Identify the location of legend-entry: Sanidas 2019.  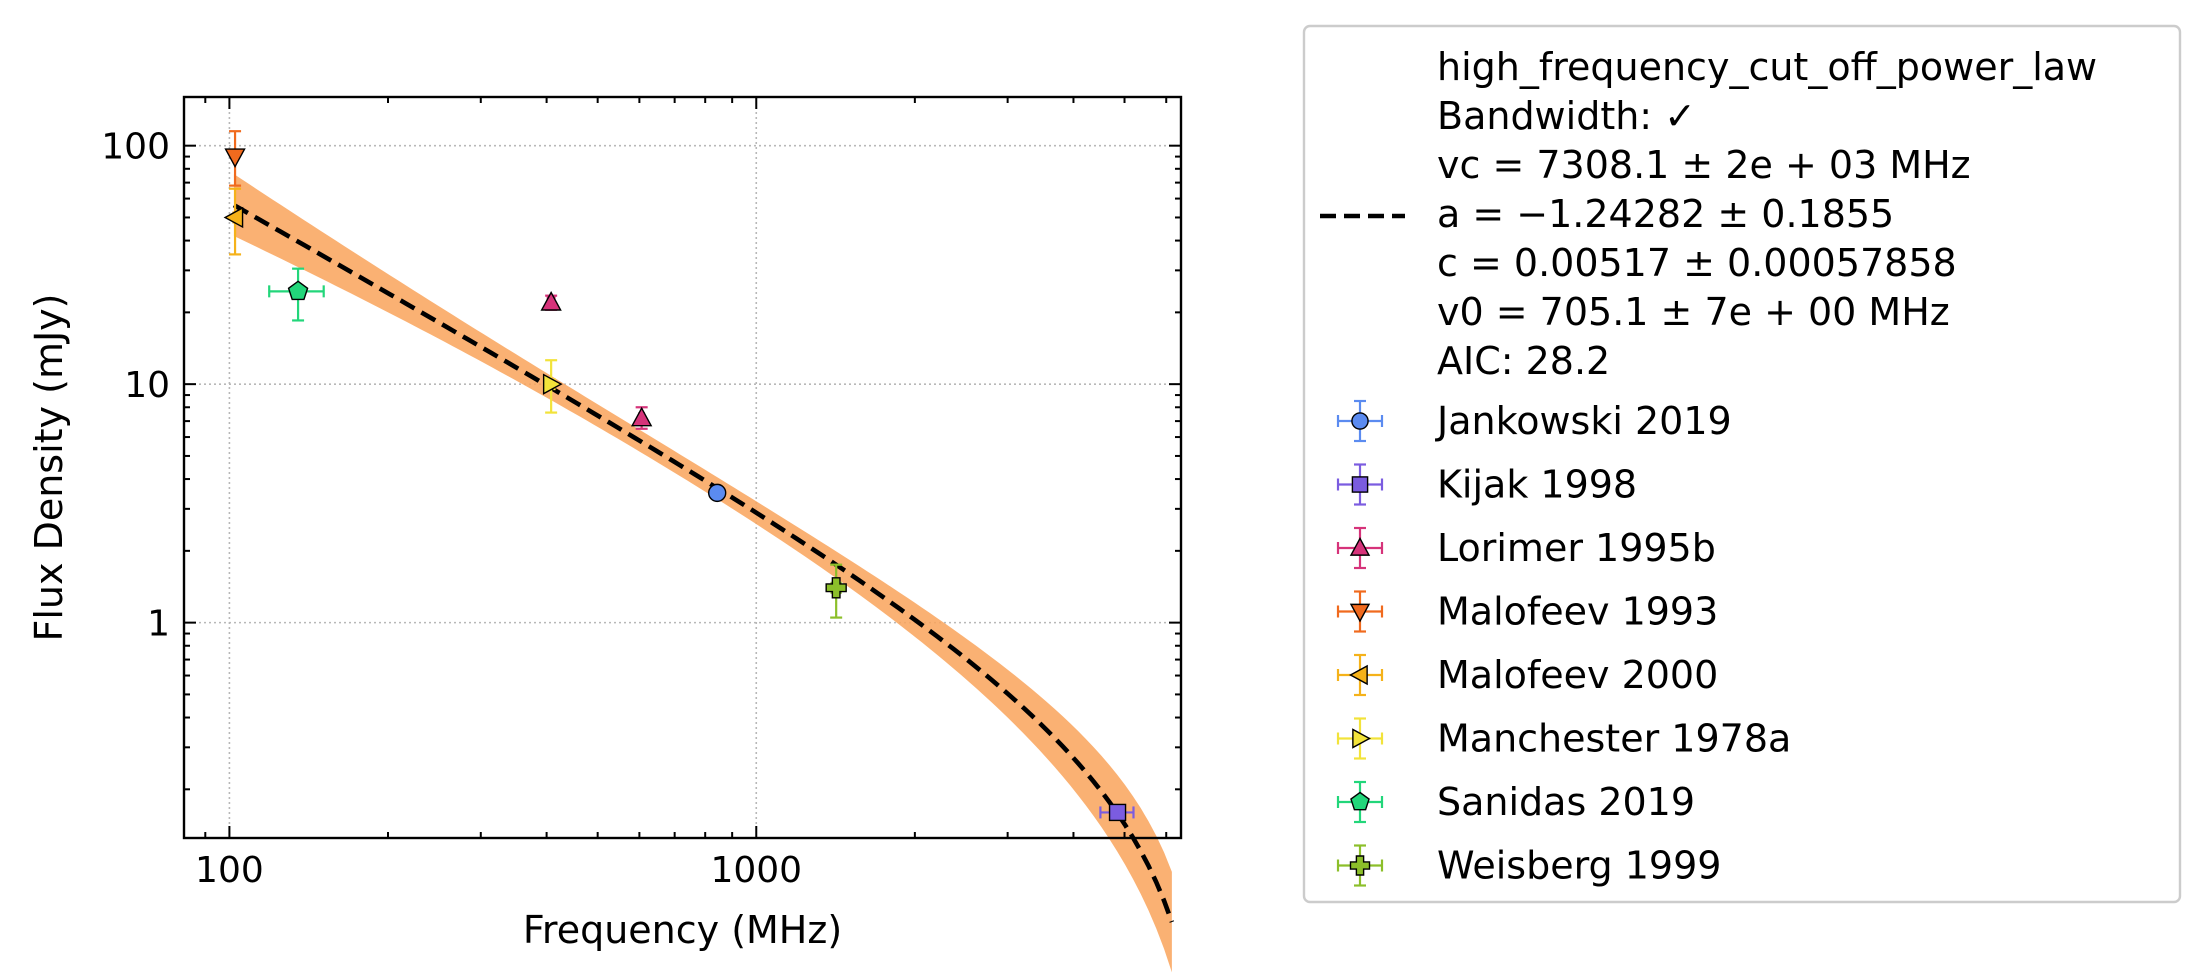
(1515, 802).